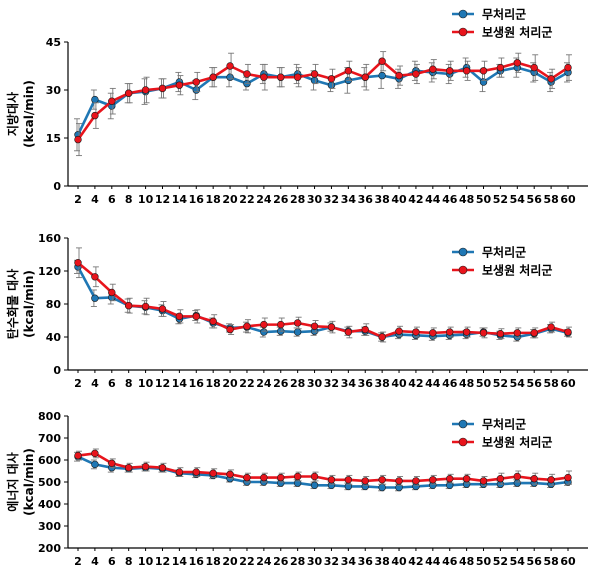 The width and height of the screenshot is (600, 578). What do you see at coordinates (246, 199) in the screenshot?
I see `x-tick-label: 22` at bounding box center [246, 199].